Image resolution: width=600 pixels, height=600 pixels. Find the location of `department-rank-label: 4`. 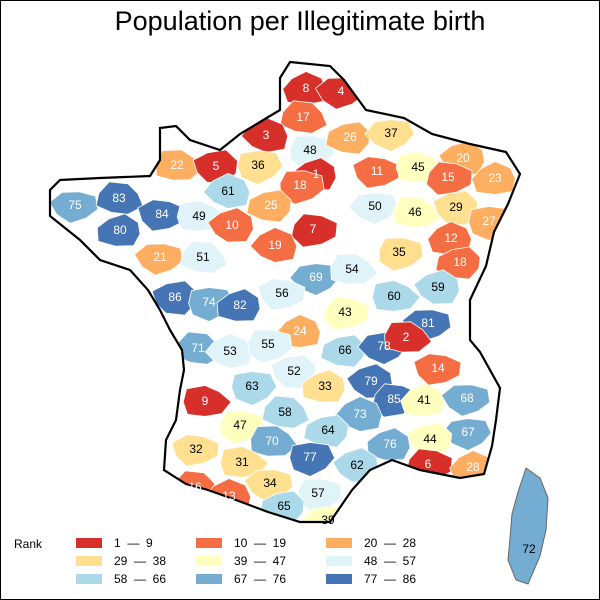

department-rank-label: 4 is located at coordinates (341, 91).